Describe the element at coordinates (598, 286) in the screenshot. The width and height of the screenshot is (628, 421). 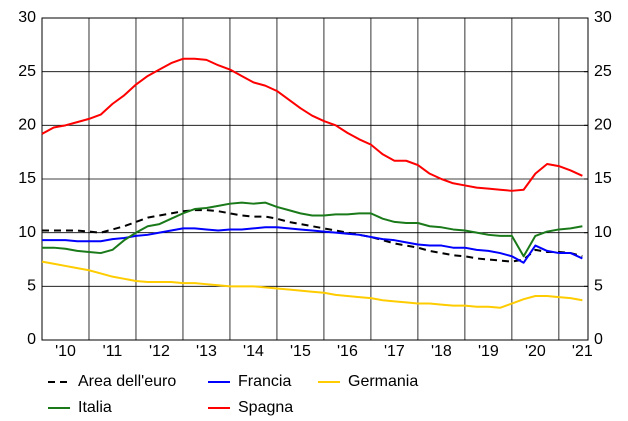
I see `y2-tick-label: 5` at that location.